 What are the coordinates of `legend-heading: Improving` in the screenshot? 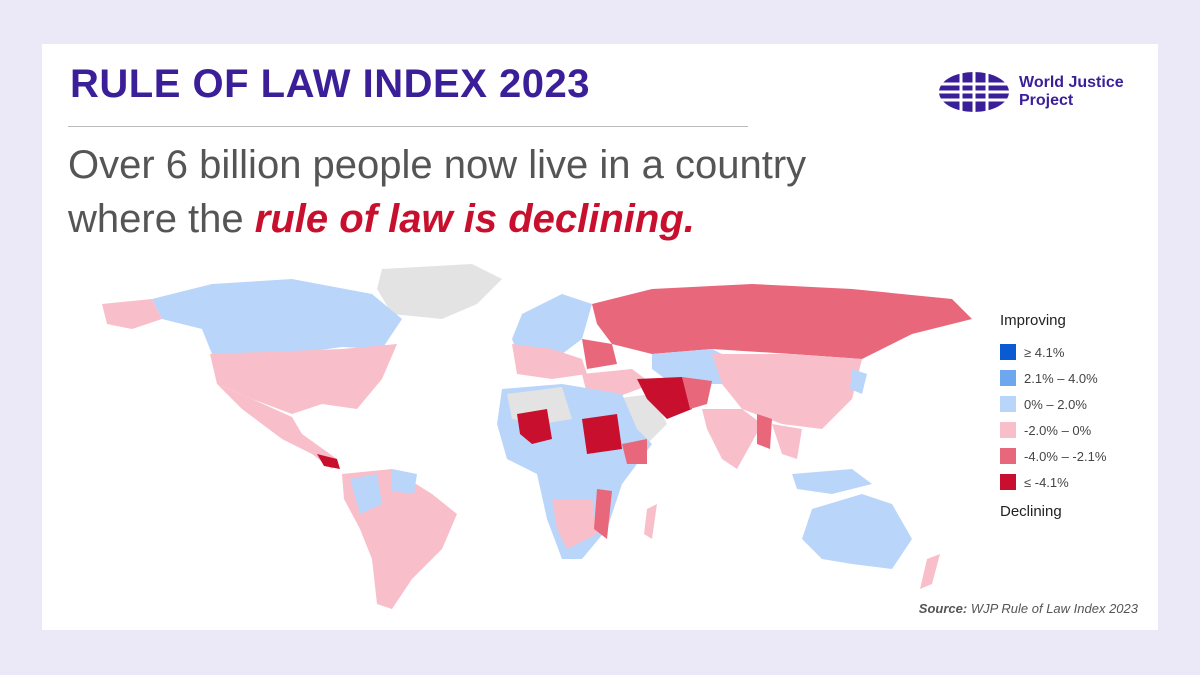 It's located at (1033, 320).